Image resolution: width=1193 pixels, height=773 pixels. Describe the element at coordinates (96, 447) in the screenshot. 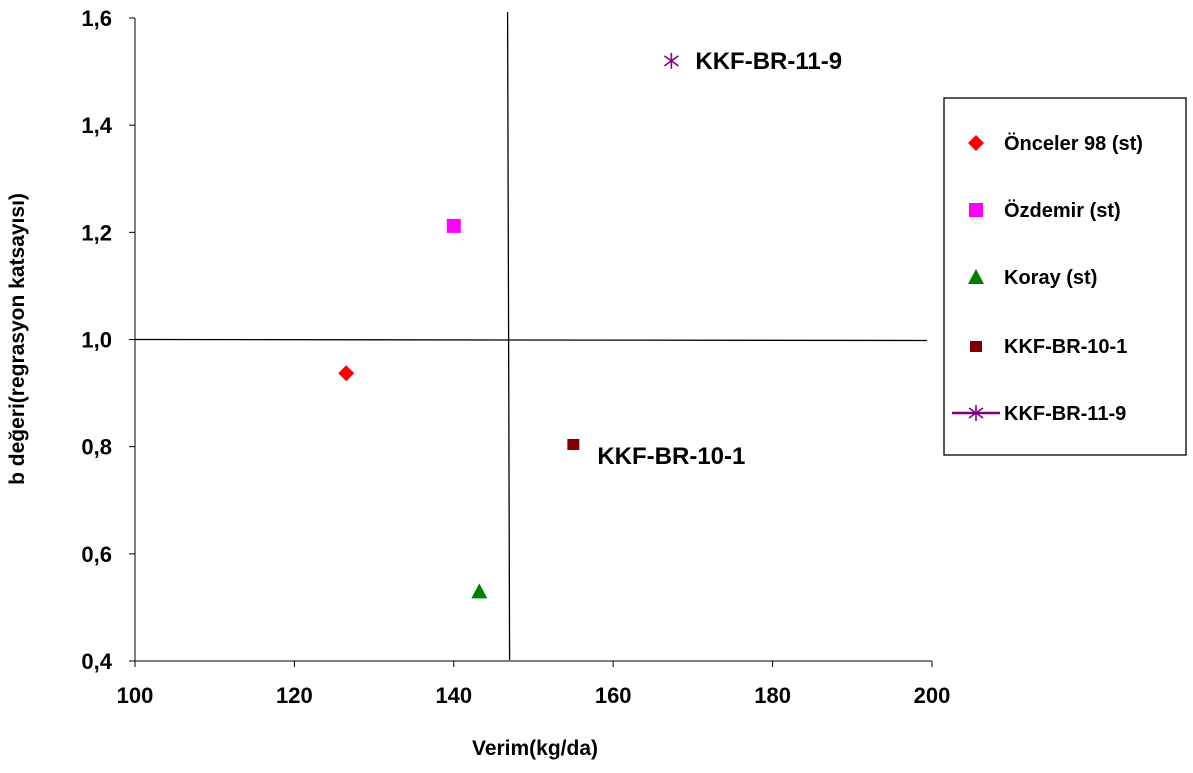

I see `y-tick-label: 0,8` at that location.